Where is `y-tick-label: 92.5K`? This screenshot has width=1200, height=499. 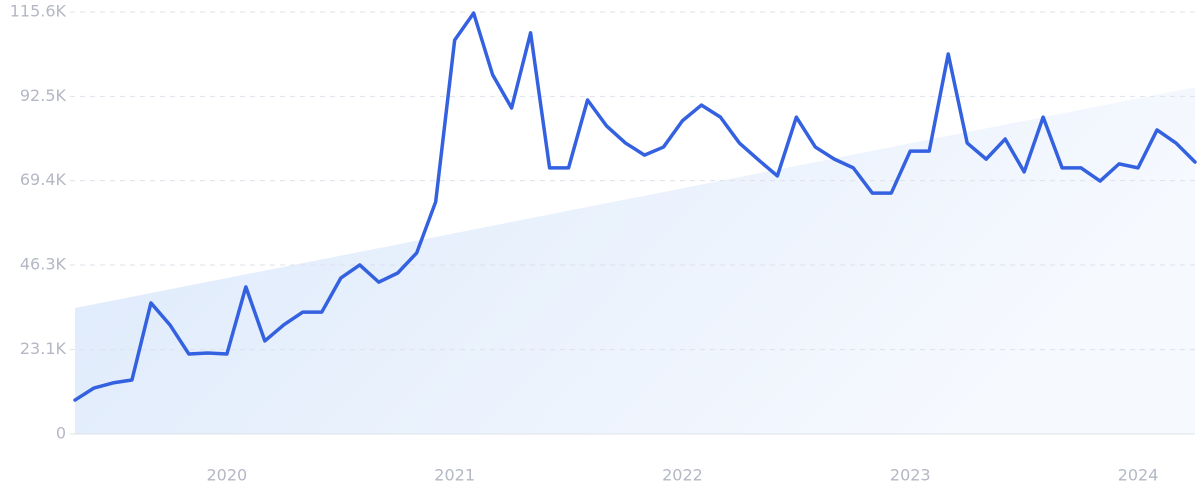
y-tick-label: 92.5K is located at coordinates (43, 95).